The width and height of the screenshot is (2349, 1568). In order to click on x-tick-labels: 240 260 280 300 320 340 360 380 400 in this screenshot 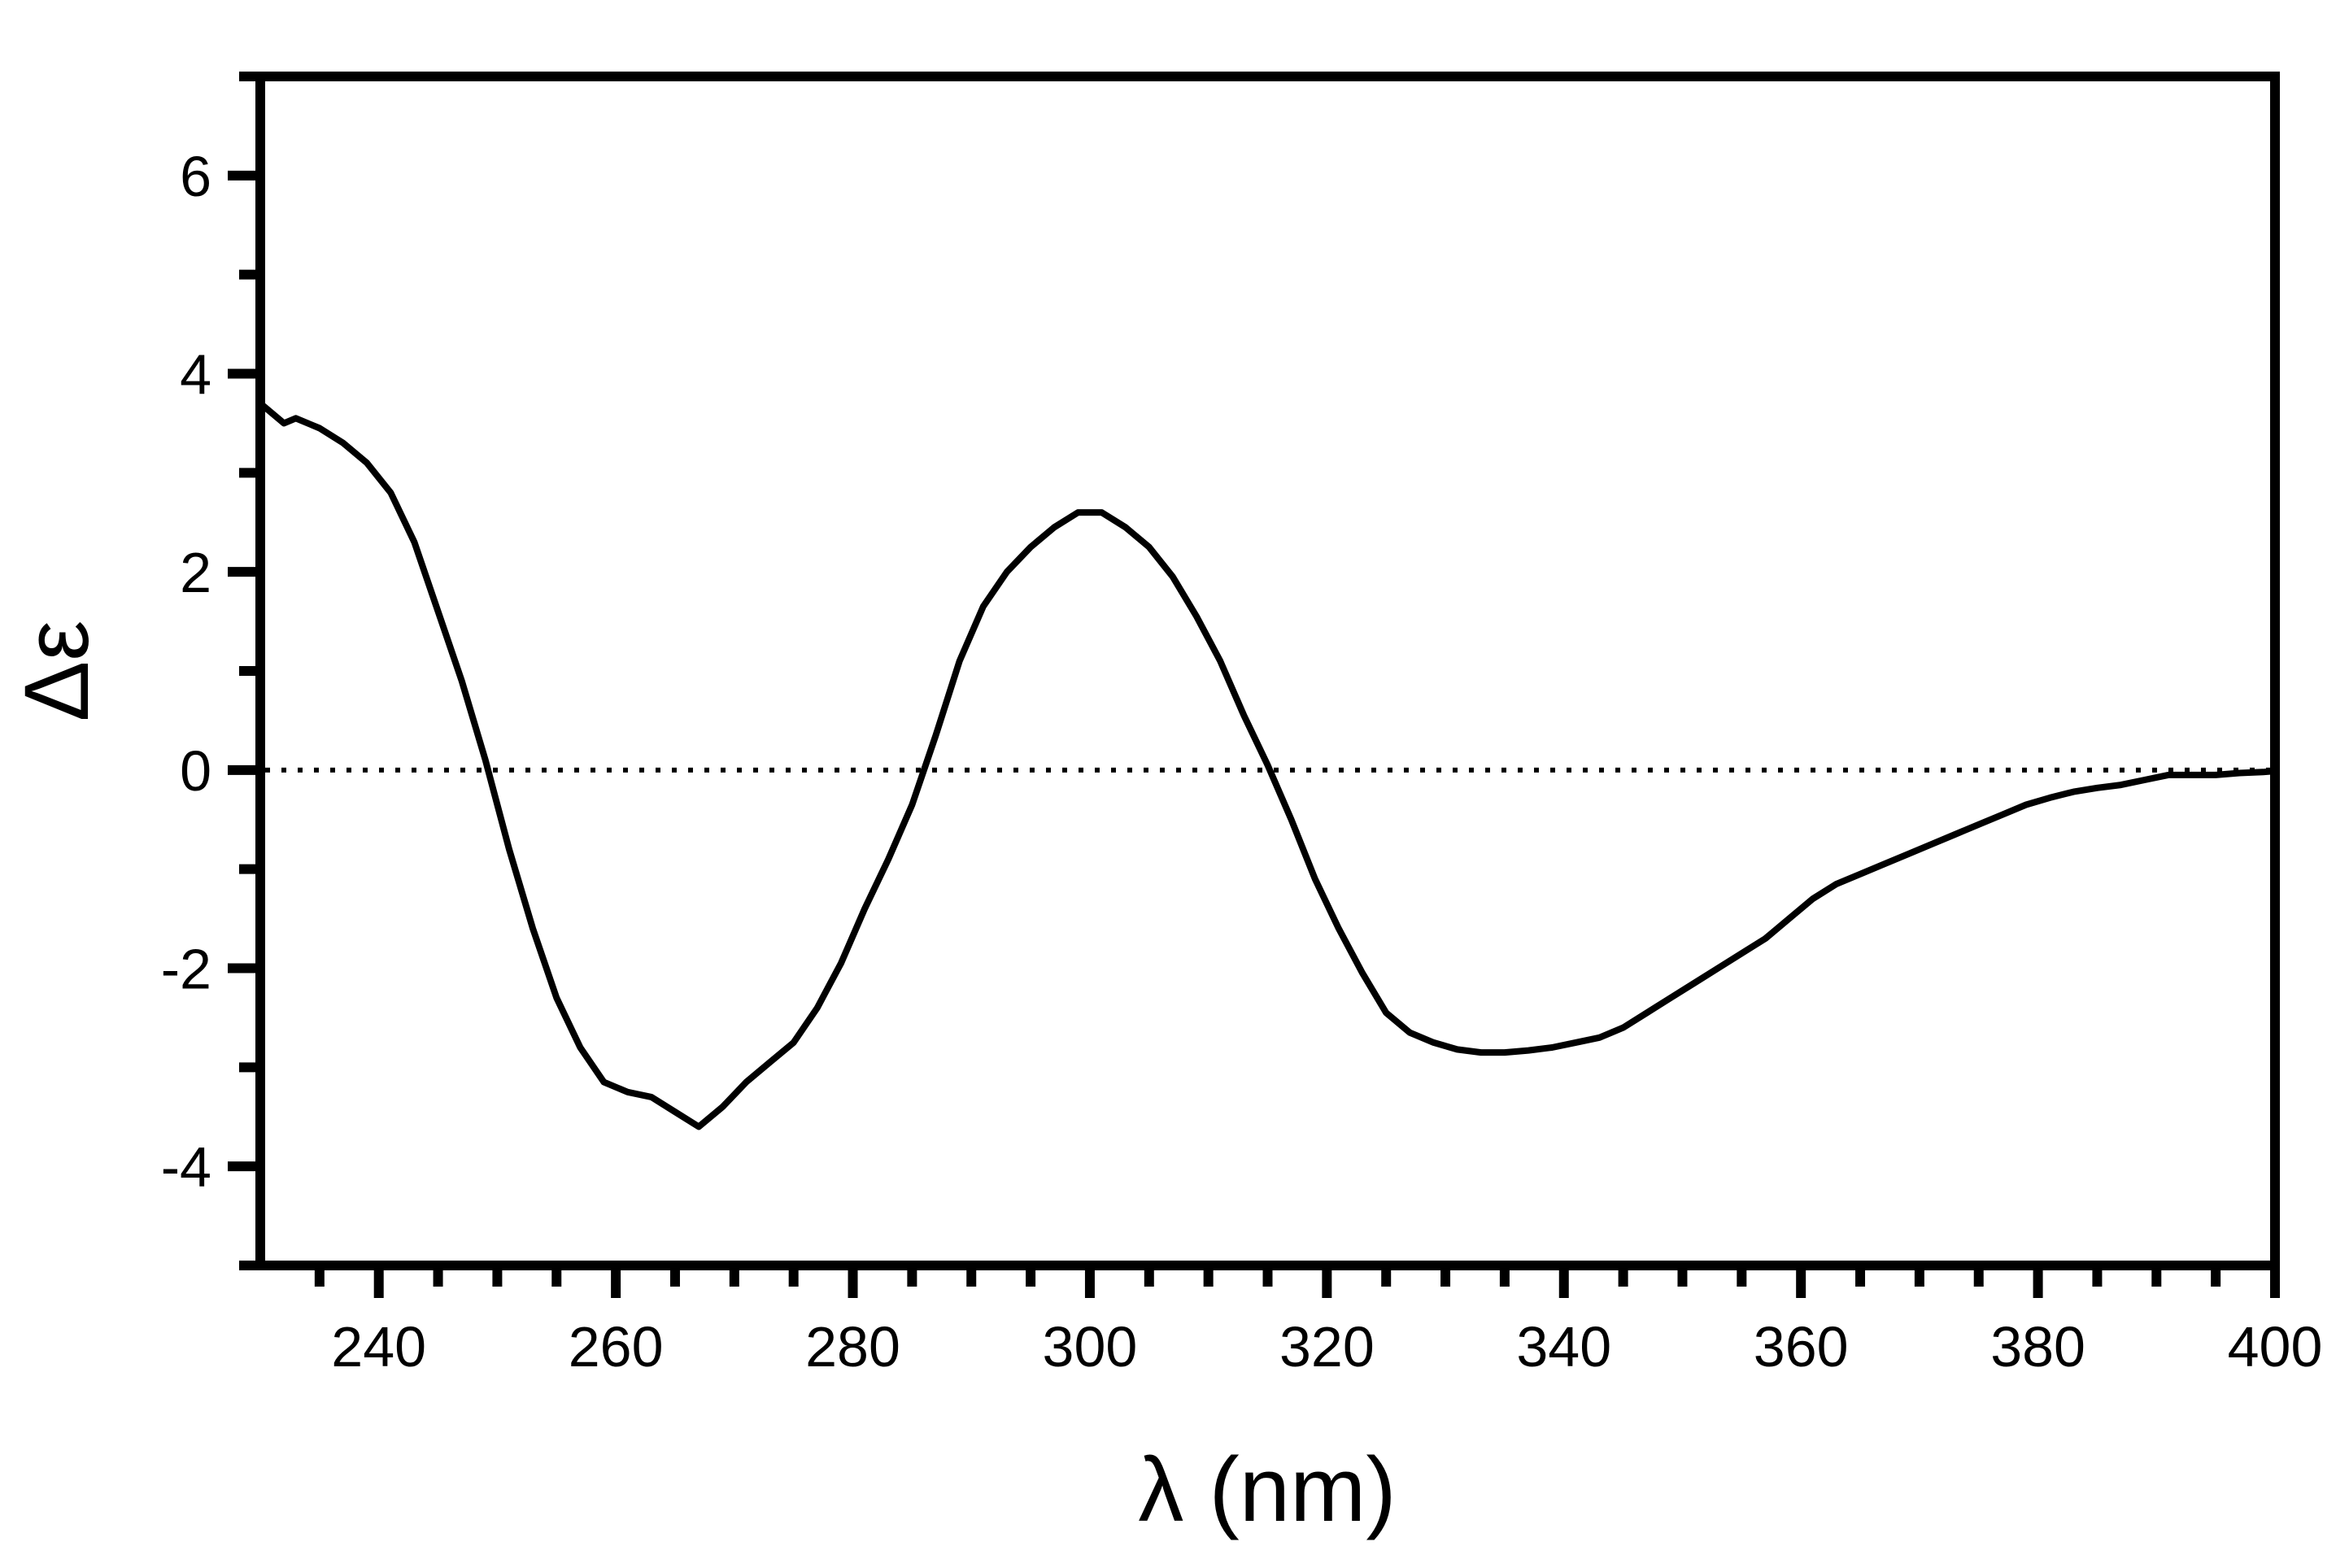, I will do `click(1326, 1347)`.